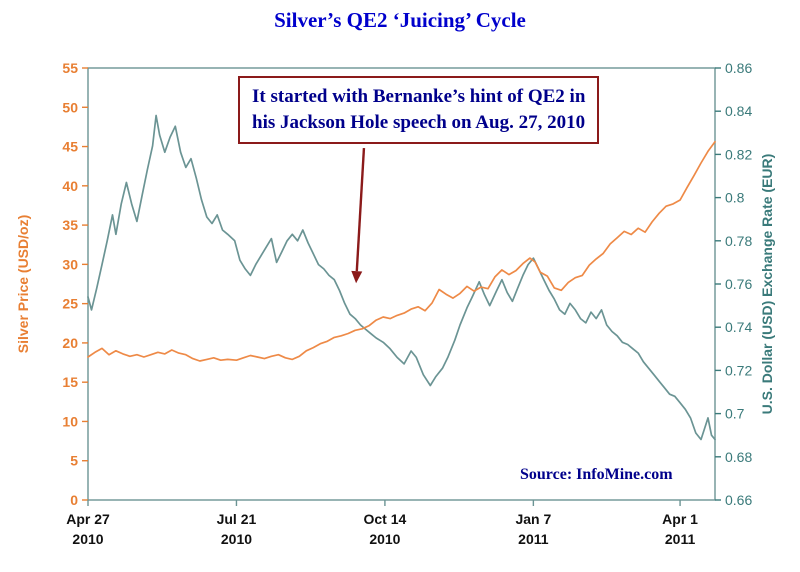 The height and width of the screenshot is (572, 800). I want to click on left-axis-tick-label: 10, so click(70, 421).